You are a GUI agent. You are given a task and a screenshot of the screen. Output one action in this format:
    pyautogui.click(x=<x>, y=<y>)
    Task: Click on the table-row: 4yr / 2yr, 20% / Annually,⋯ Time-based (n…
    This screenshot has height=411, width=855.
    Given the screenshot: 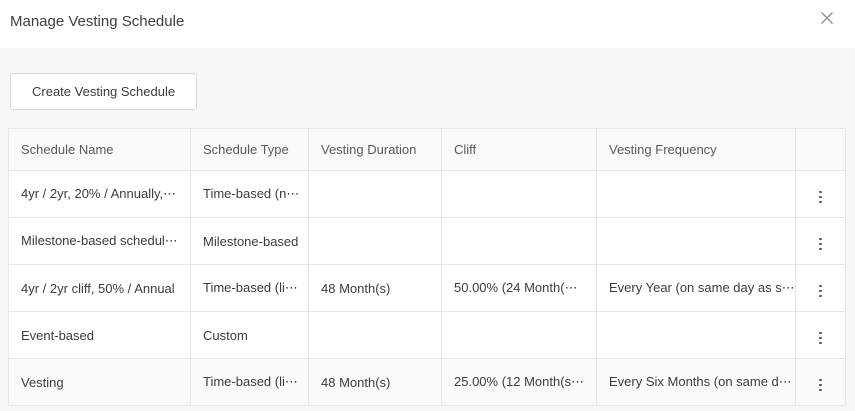 What is the action you would take?
    pyautogui.click(x=427, y=194)
    